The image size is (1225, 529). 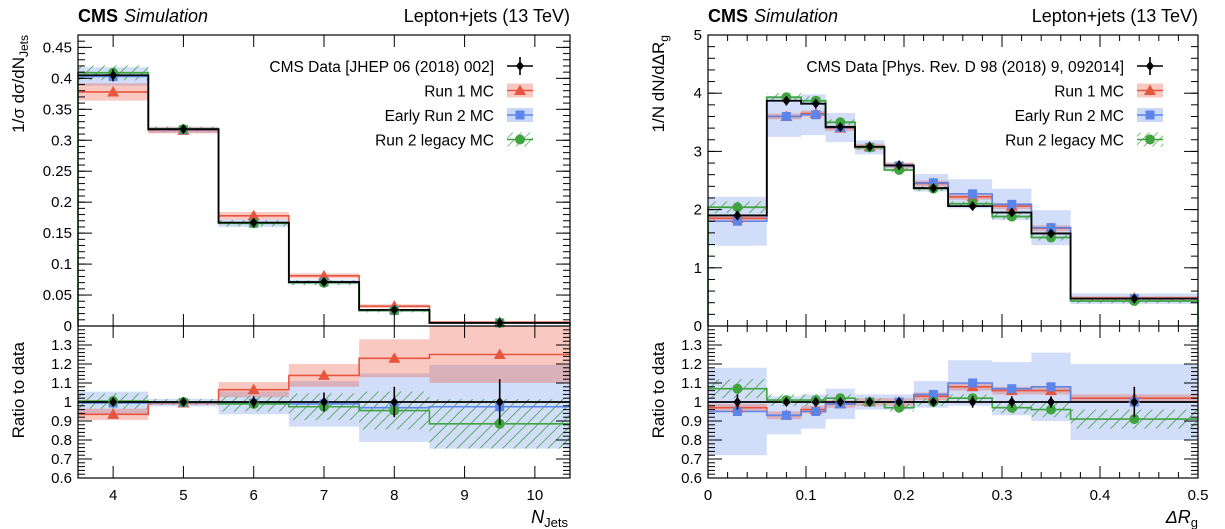 What do you see at coordinates (1100, 495) in the screenshot?
I see `x-tick-label: 0.4` at bounding box center [1100, 495].